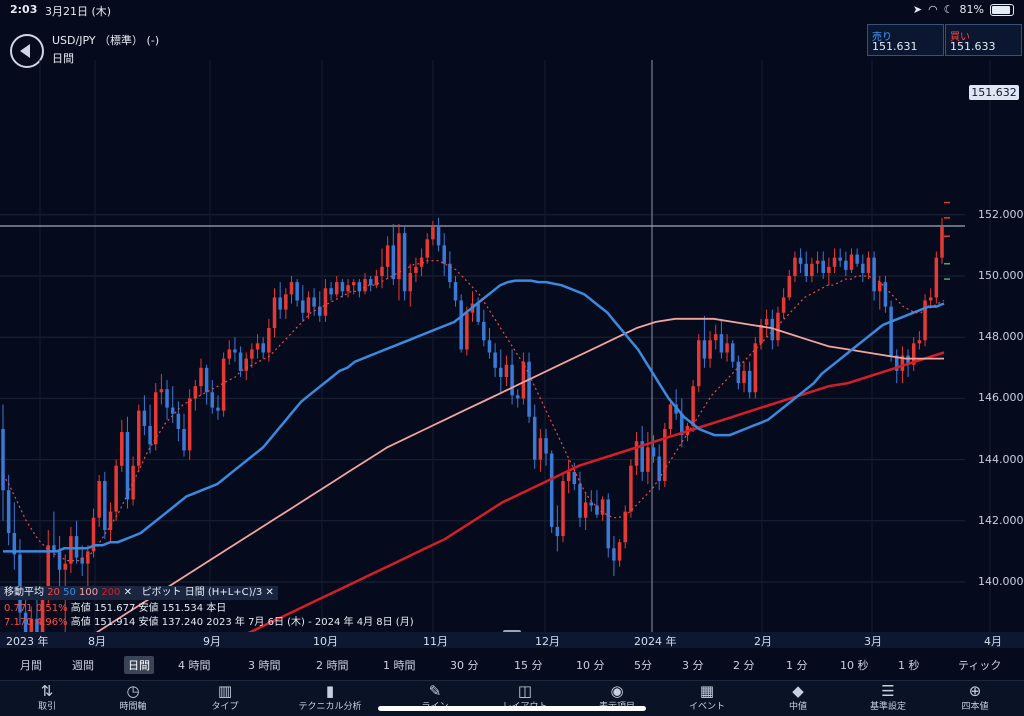 The height and width of the screenshot is (716, 1024). I want to click on status-right: ➤ ◠ ☾ 81%, so click(963, 9).